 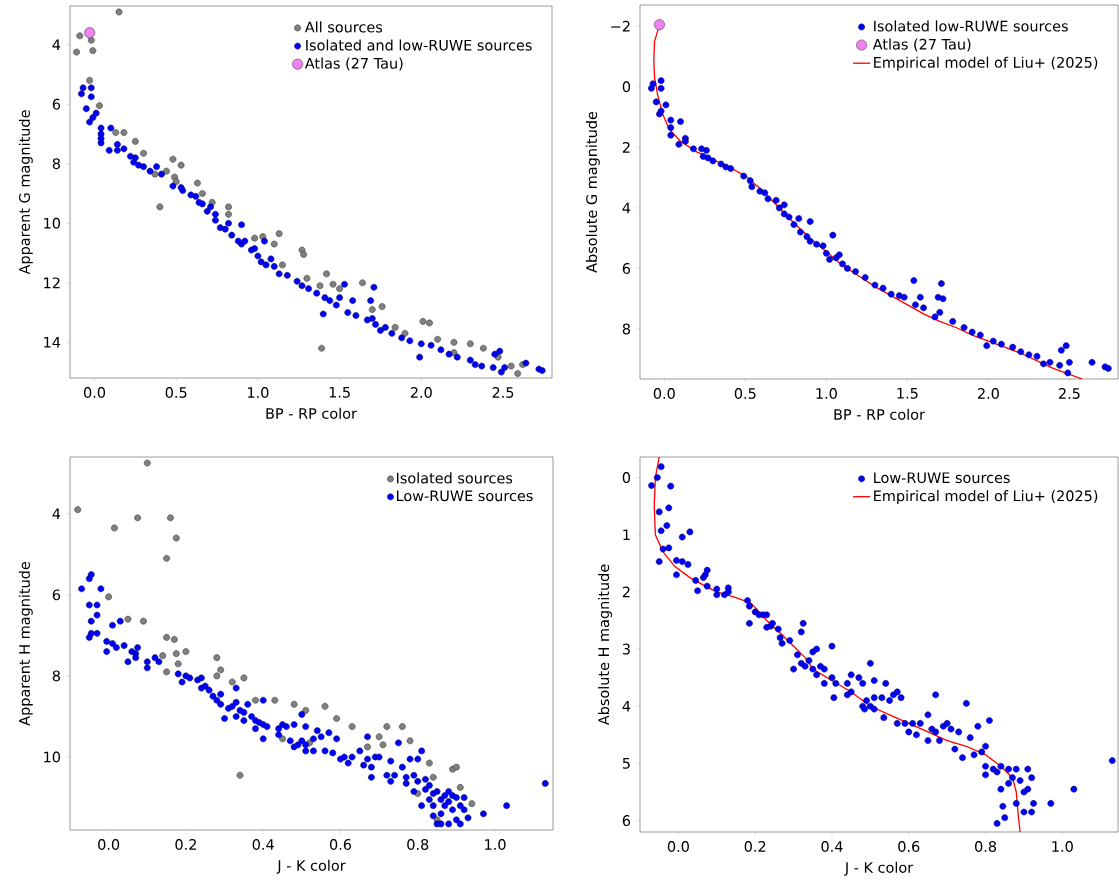 I want to click on y-tick-label: 12, so click(x=52, y=283).